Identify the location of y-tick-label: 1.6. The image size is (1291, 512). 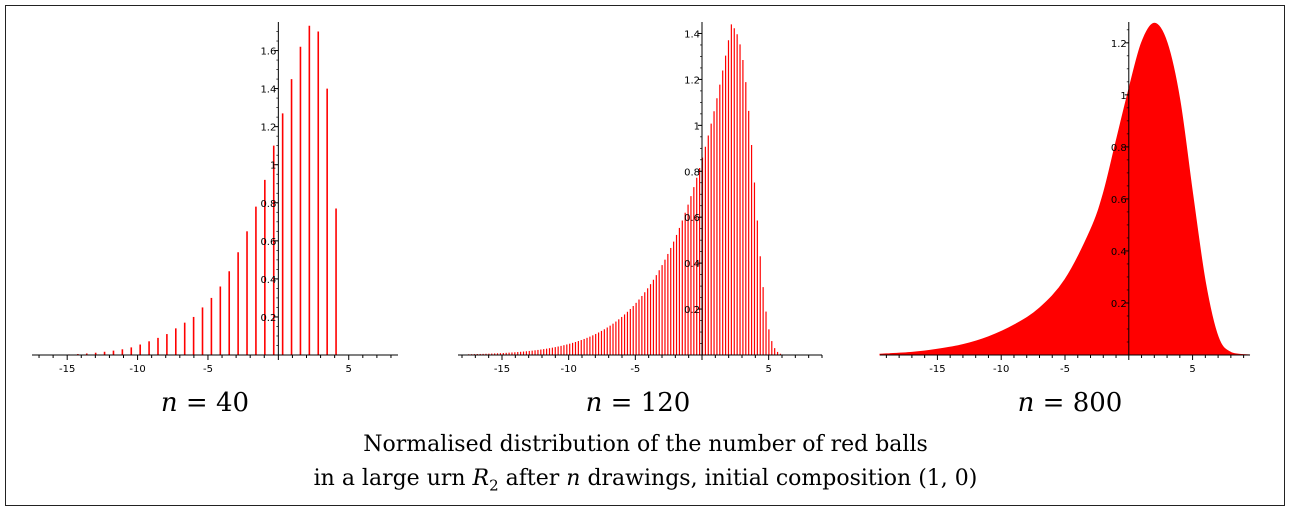
(268, 52).